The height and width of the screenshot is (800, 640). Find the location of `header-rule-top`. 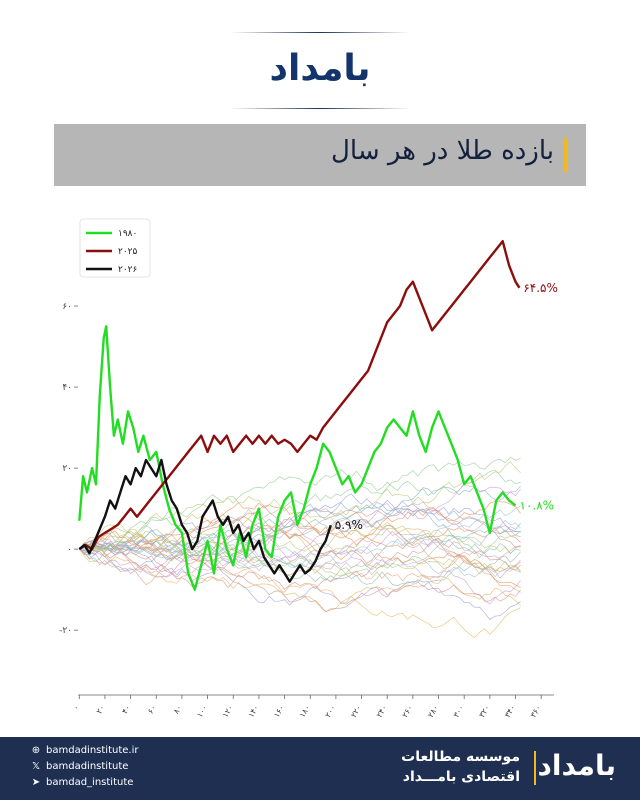

header-rule-top is located at coordinates (320, 32).